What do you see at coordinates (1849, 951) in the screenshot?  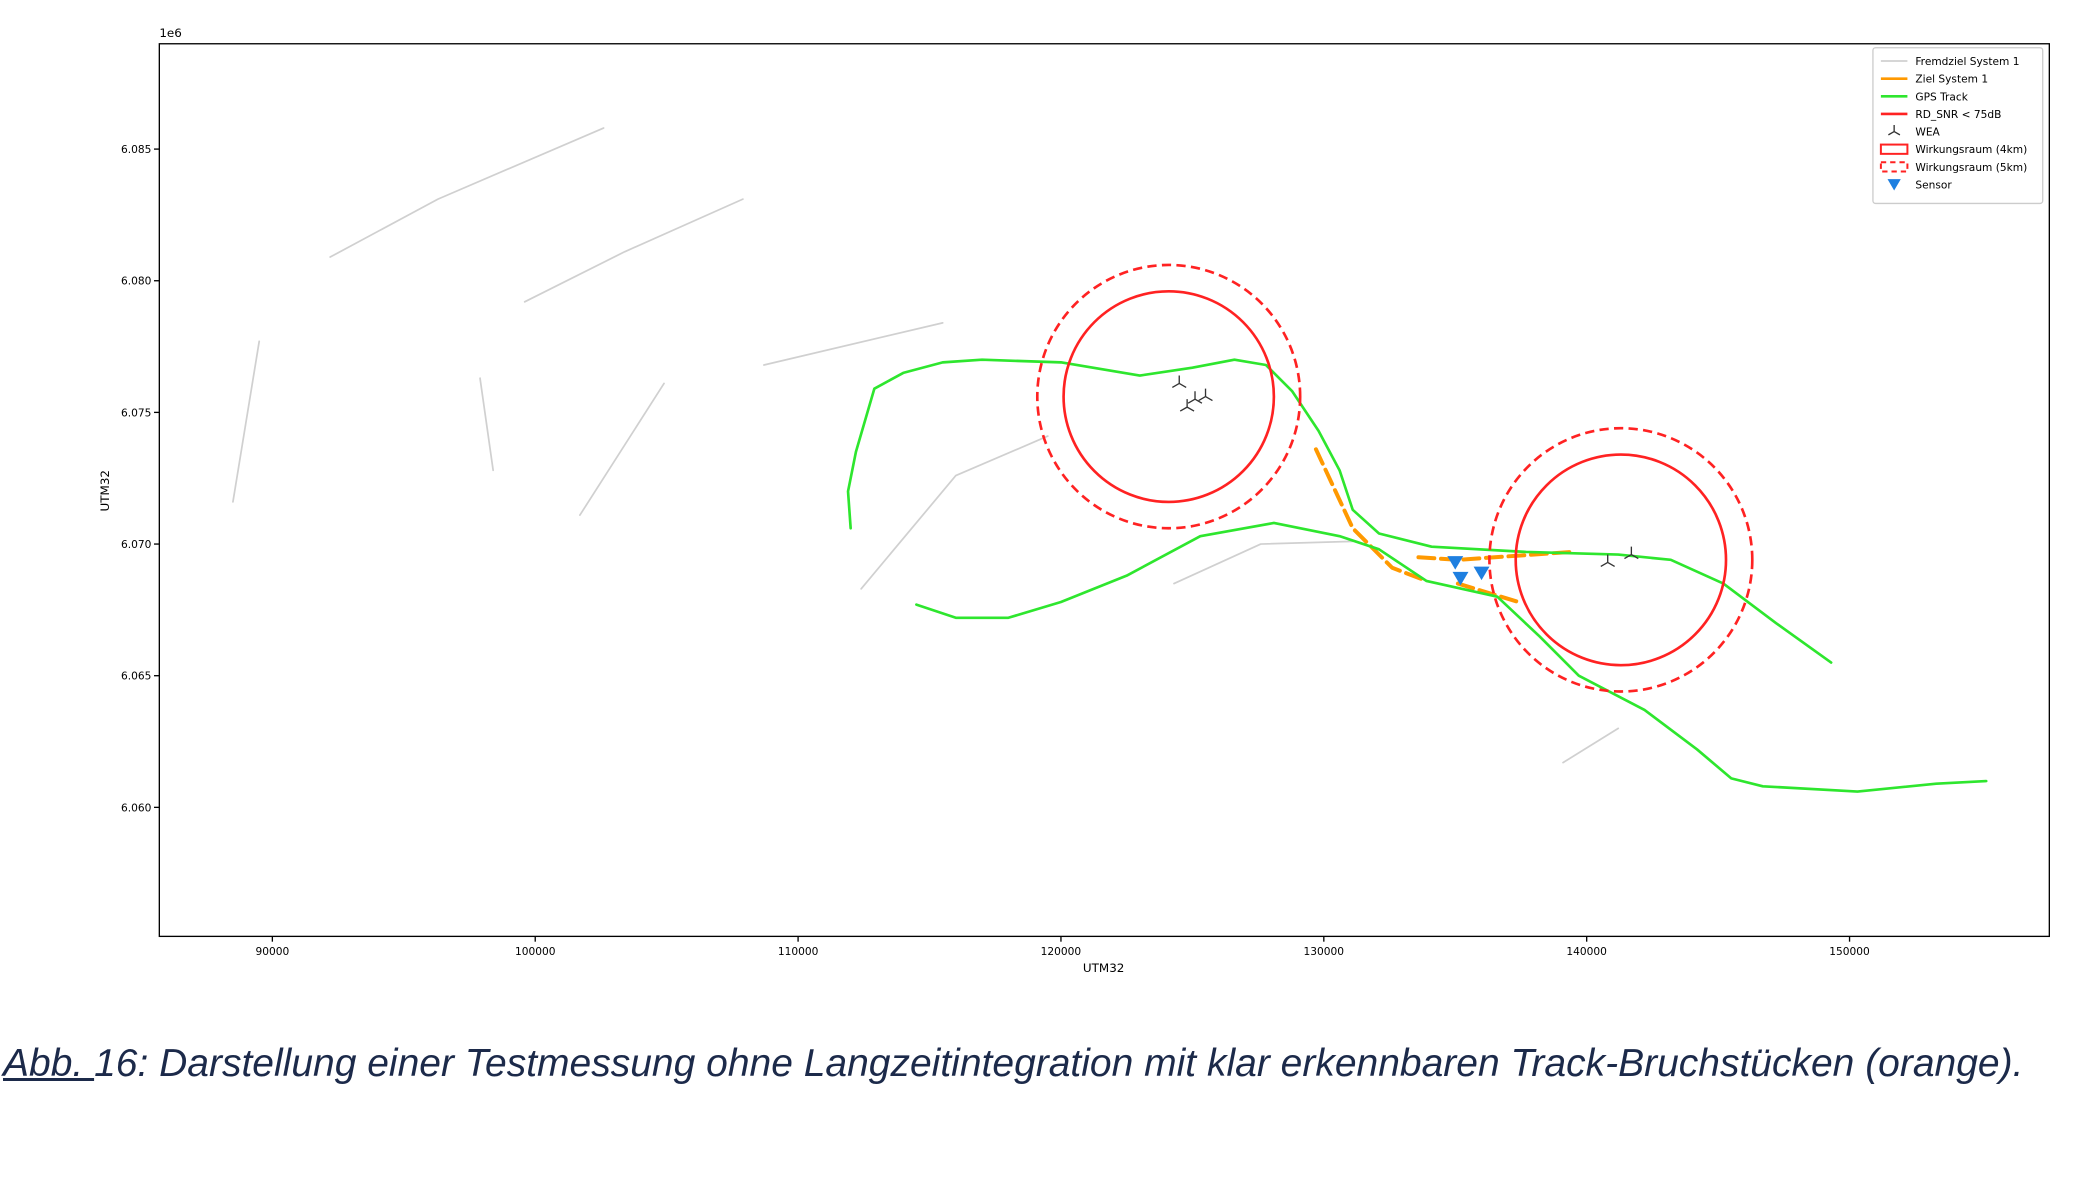 I see `x-tick-label: 150000` at bounding box center [1849, 951].